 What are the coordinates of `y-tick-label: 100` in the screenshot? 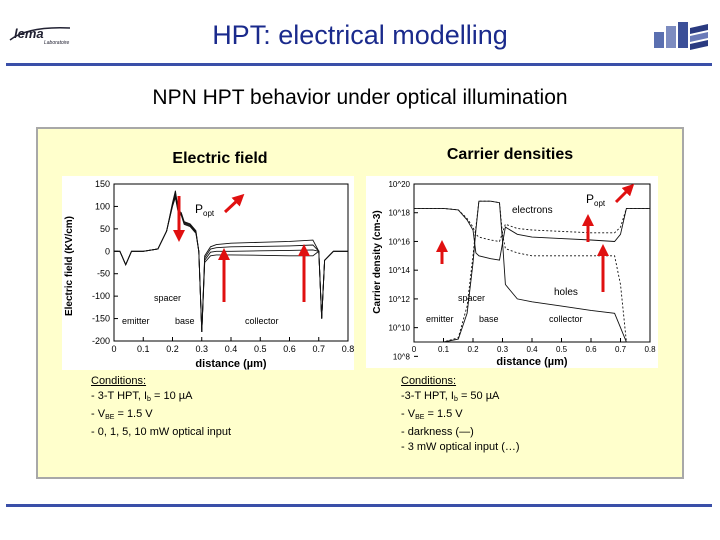 It's located at (102, 206).